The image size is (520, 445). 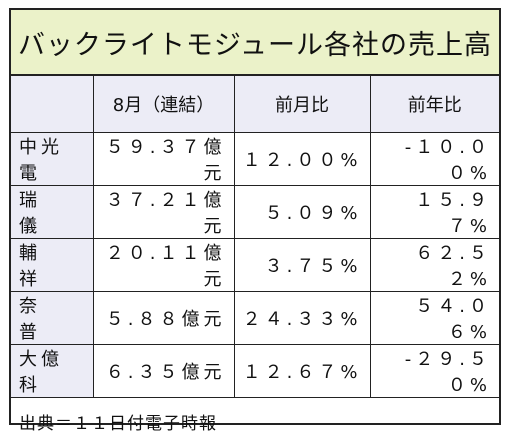 What do you see at coordinates (163, 317) in the screenshot?
I see `sales-value: ５.８８億元` at bounding box center [163, 317].